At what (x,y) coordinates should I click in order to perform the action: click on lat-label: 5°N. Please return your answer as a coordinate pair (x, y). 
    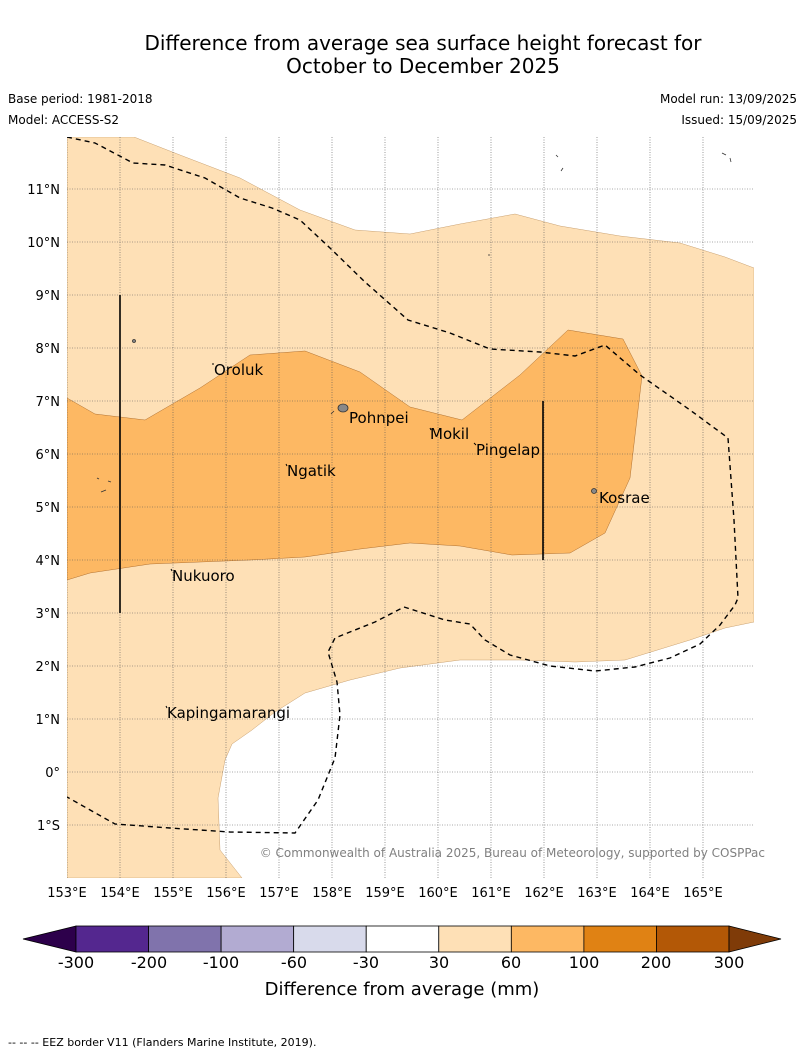
    Looking at the image, I should click on (48, 508).